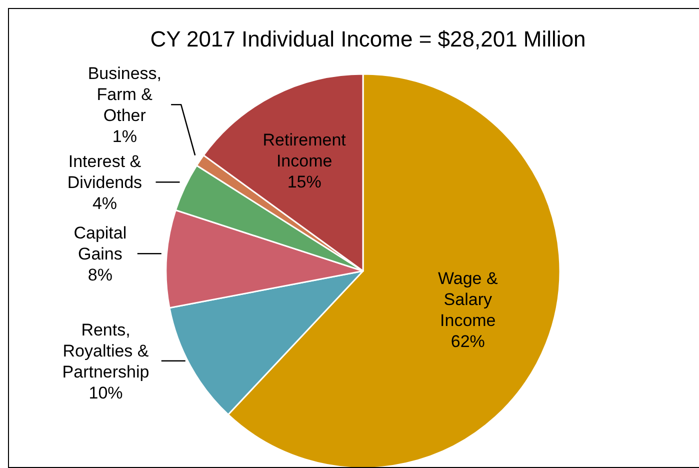  I want to click on data-label: 10%, so click(105, 392).